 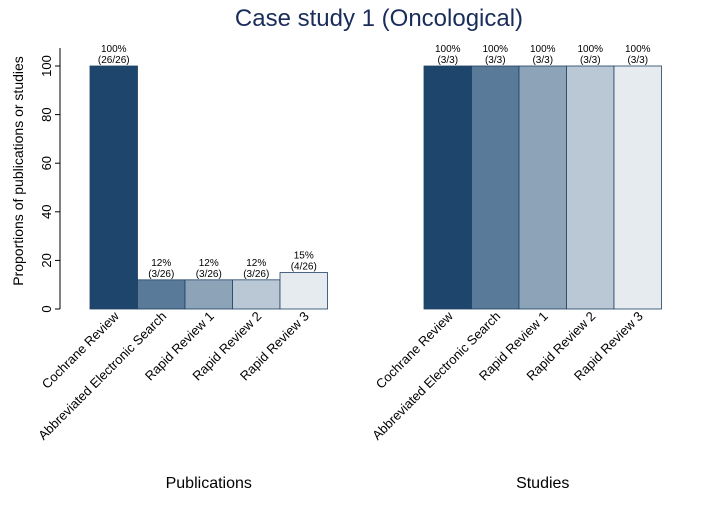 What do you see at coordinates (114, 60) in the screenshot?
I see `data-label-count: (26/26)` at bounding box center [114, 60].